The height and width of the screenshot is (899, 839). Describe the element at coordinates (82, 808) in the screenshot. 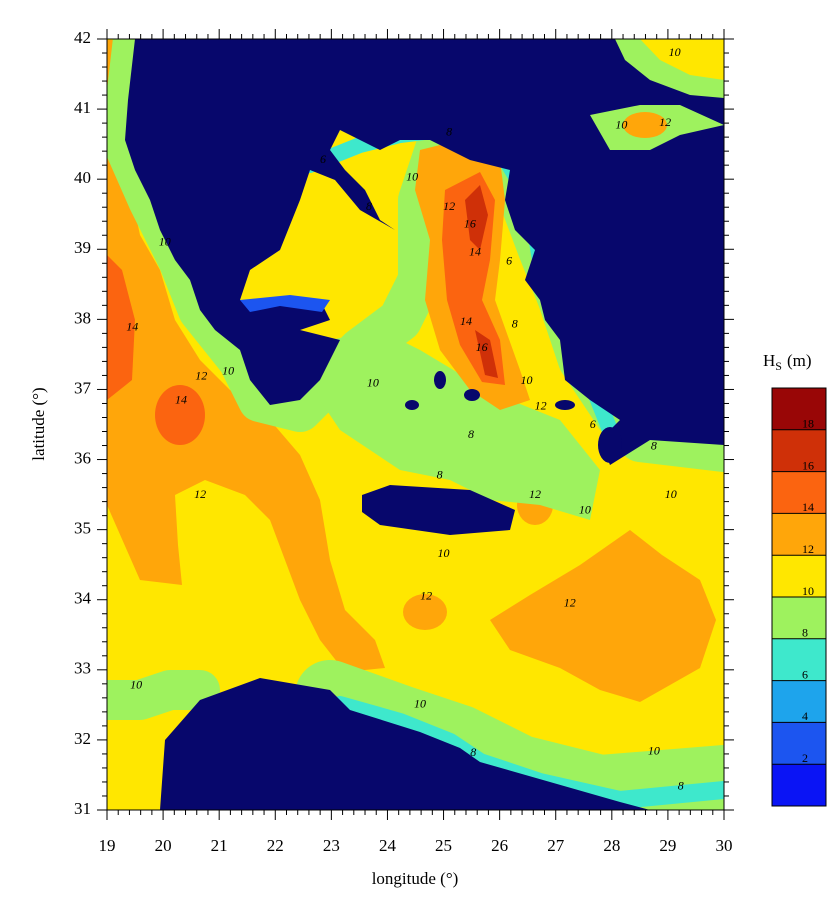

I see `y-tick-label: 31` at that location.